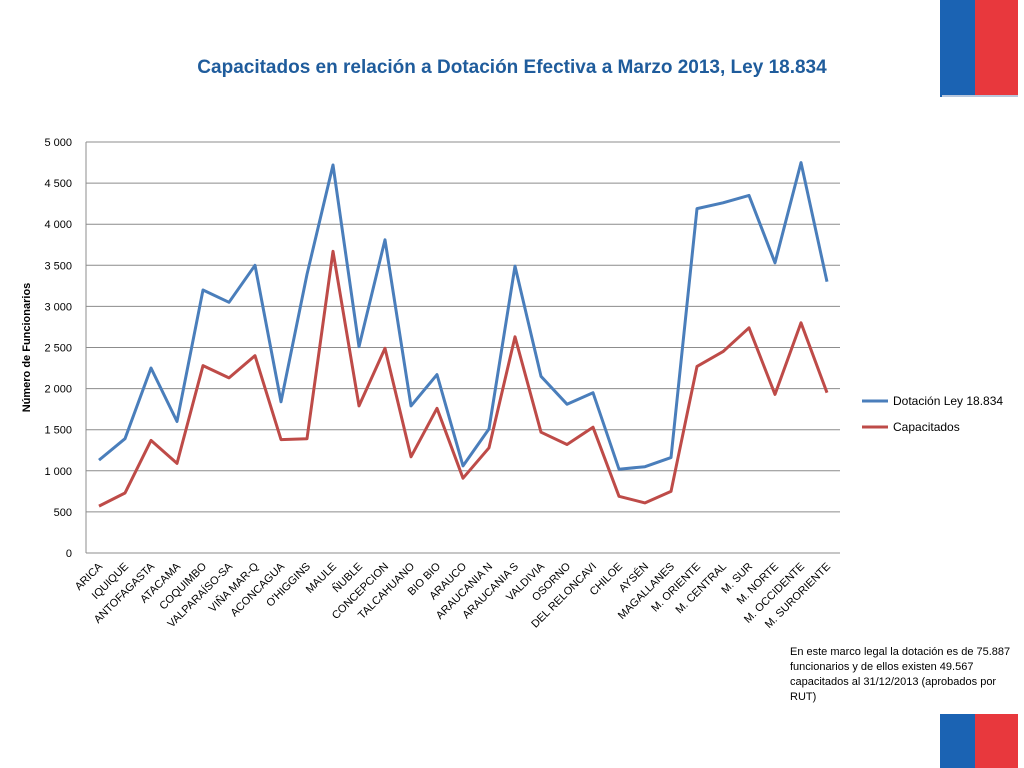 The image size is (1024, 768). Describe the element at coordinates (58, 225) in the screenshot. I see `y-tick-label: 4 000` at that location.